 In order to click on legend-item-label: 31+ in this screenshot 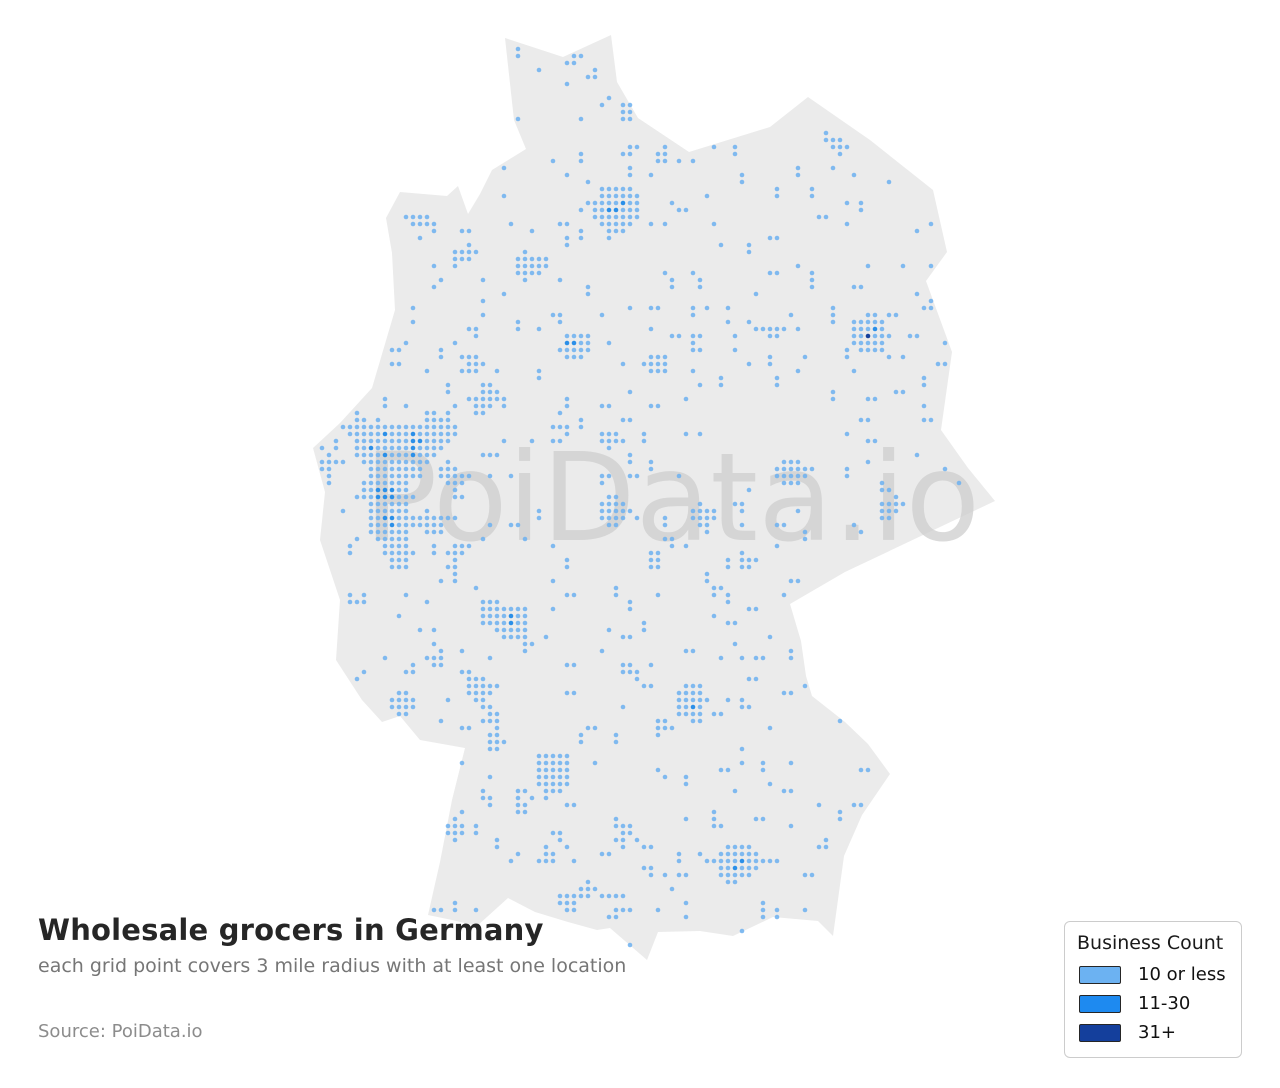, I will do `click(1157, 1032)`.